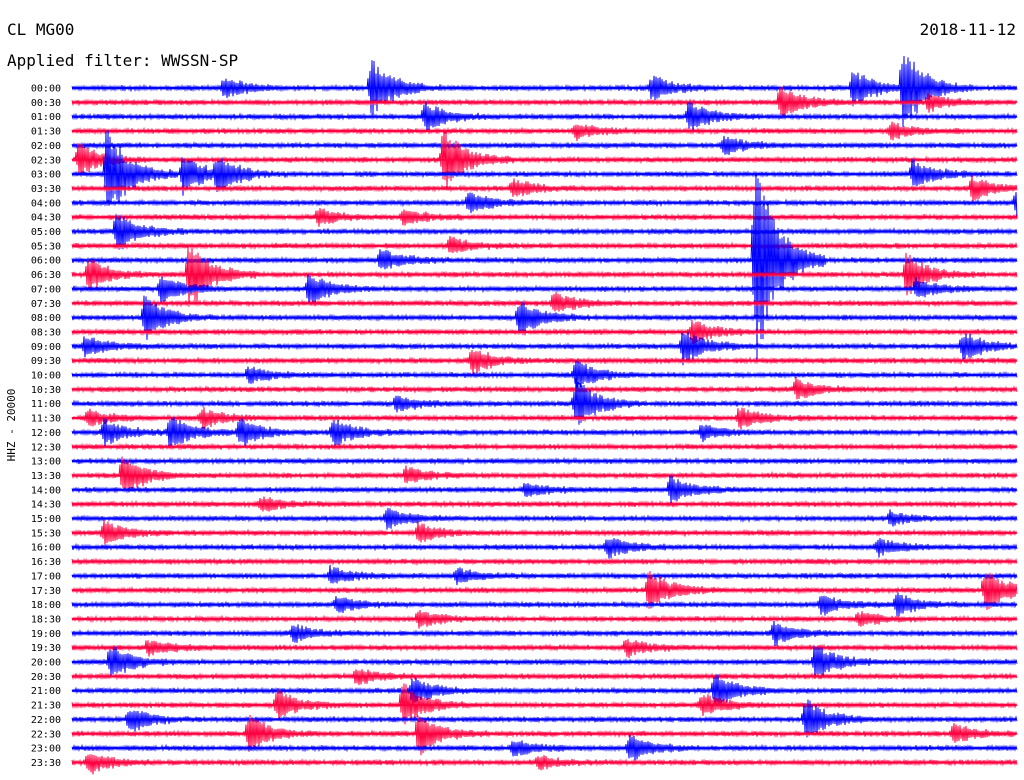 The image size is (1024, 780). I want to click on row-label: 11:30, so click(46, 419).